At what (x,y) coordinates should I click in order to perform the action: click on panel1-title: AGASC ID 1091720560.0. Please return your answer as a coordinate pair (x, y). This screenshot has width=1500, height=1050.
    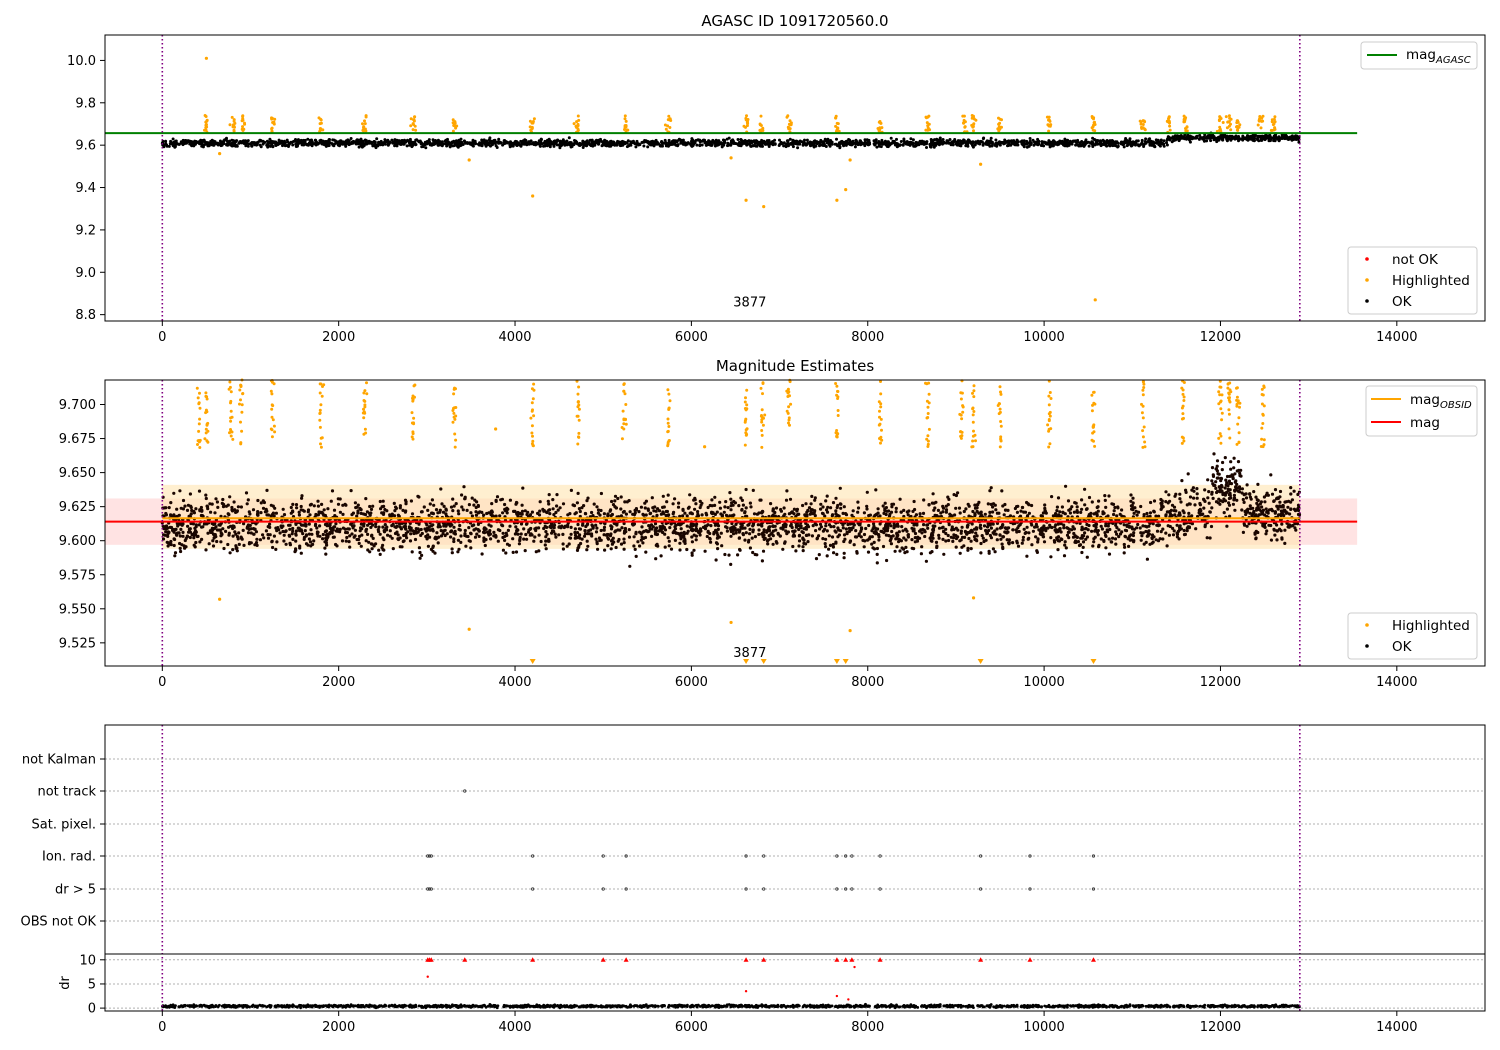
    Looking at the image, I should click on (794, 21).